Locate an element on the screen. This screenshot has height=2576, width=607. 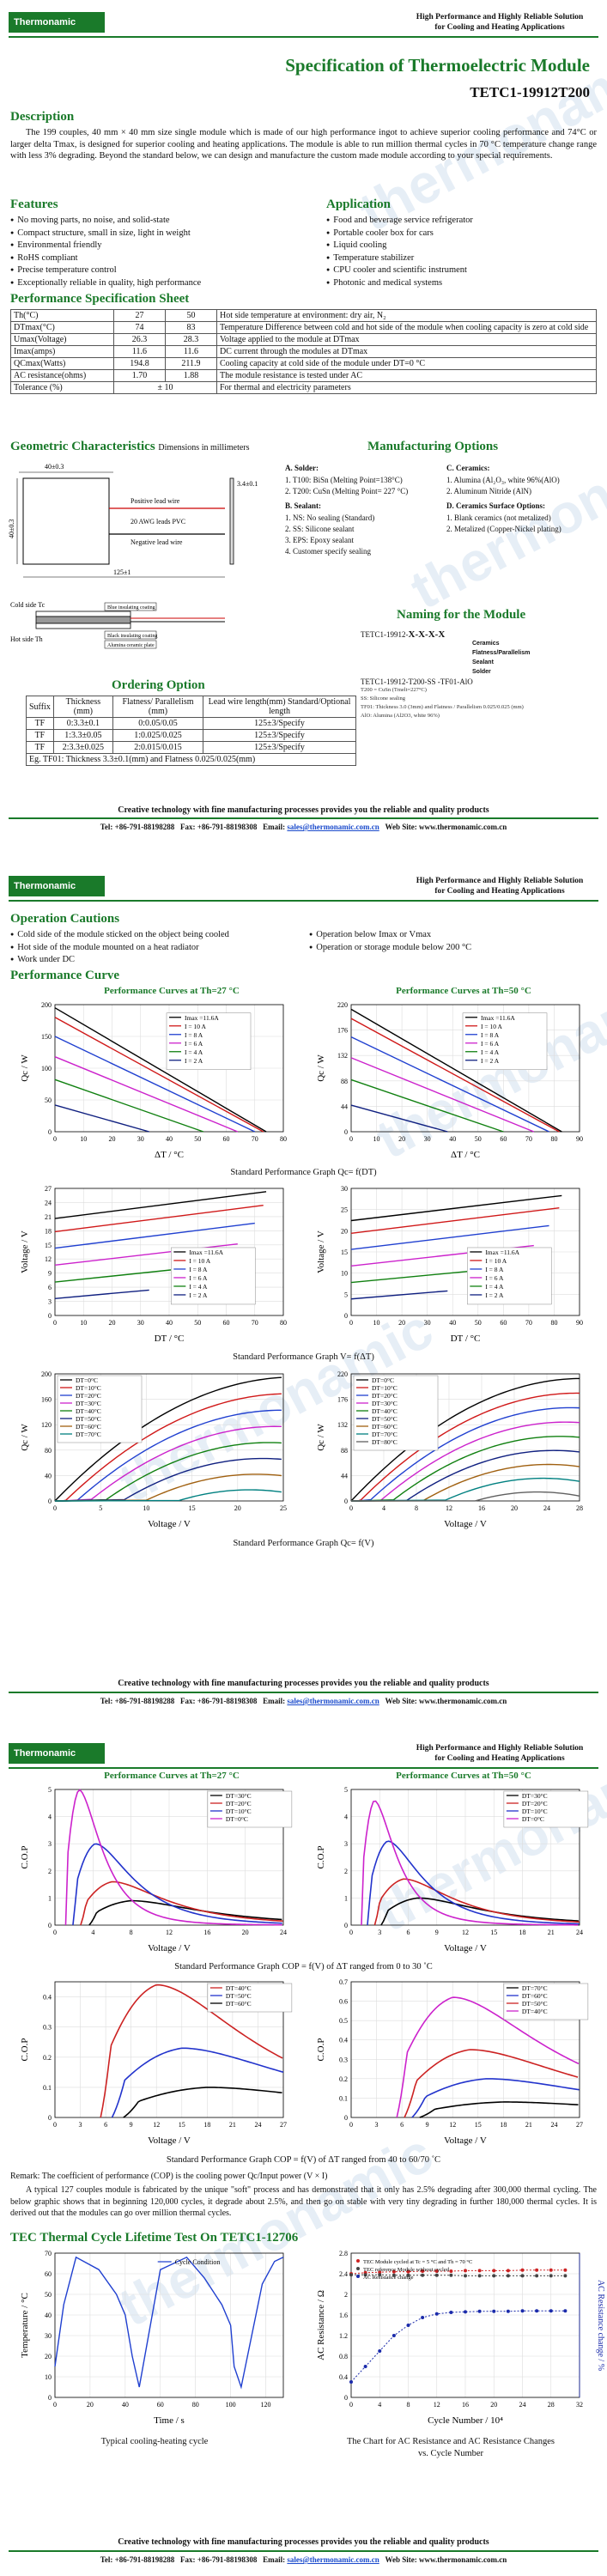
footer-web: Web Site: www.thermonamic.com.cn is located at coordinates (446, 2559).